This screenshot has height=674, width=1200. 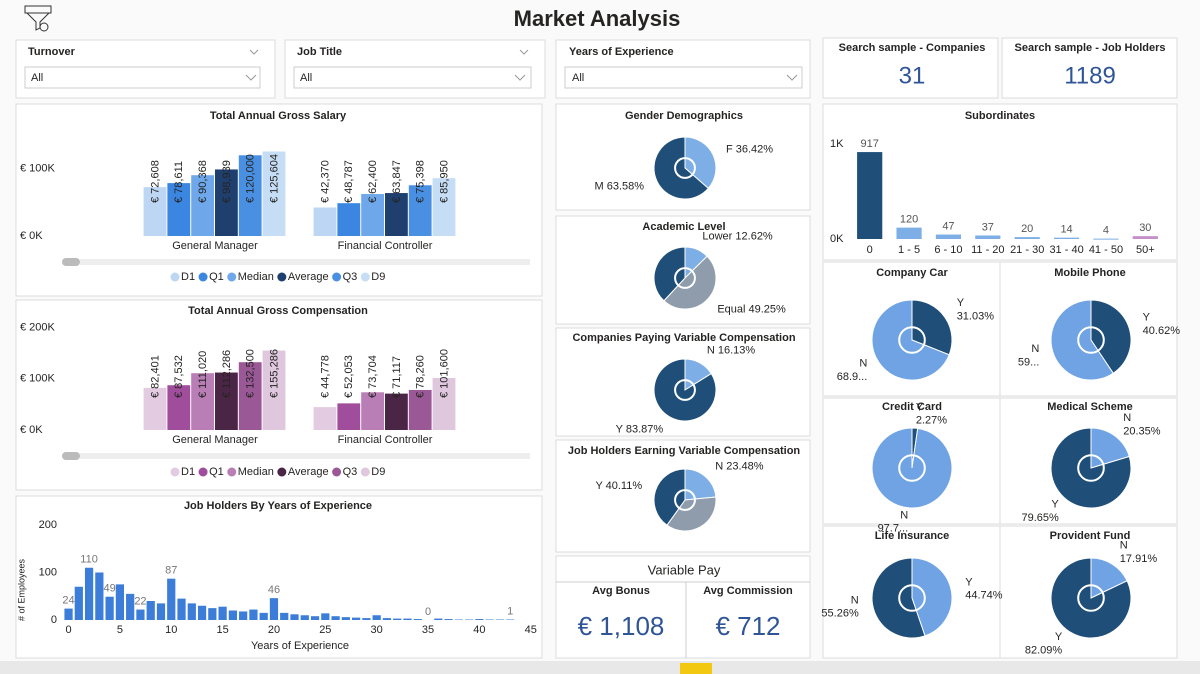 I want to click on value-label: 44.74%, so click(x=984, y=596).